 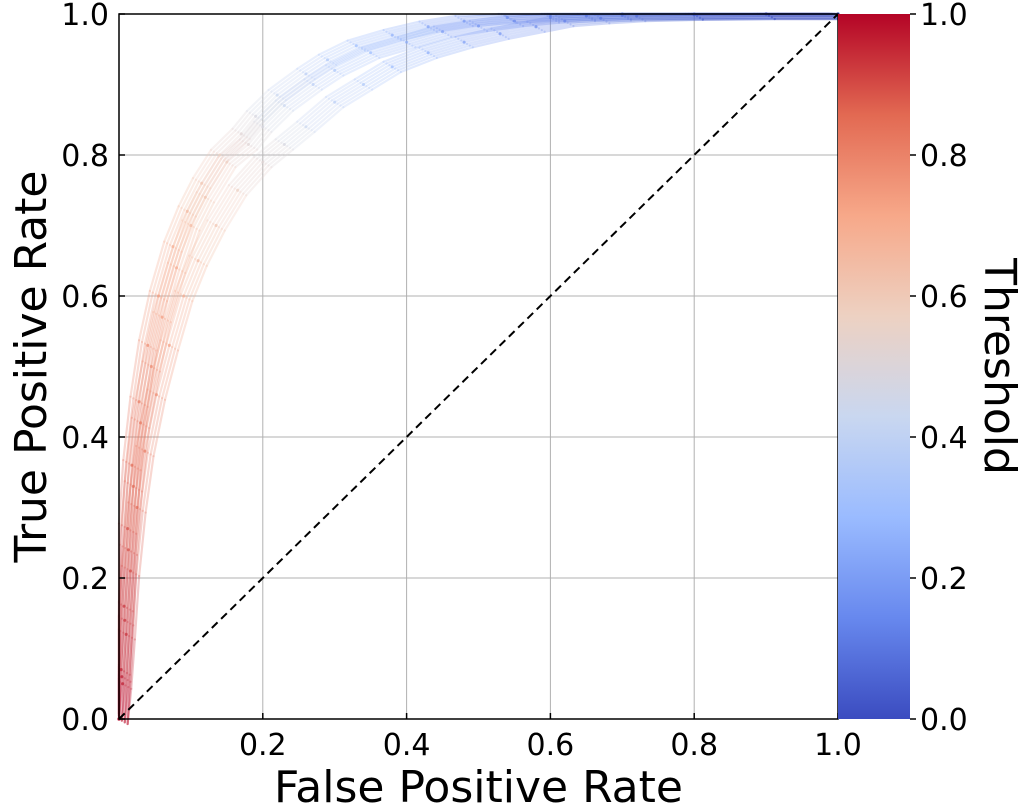 What do you see at coordinates (694, 745) in the screenshot?
I see `x-tick-label: 0.8` at bounding box center [694, 745].